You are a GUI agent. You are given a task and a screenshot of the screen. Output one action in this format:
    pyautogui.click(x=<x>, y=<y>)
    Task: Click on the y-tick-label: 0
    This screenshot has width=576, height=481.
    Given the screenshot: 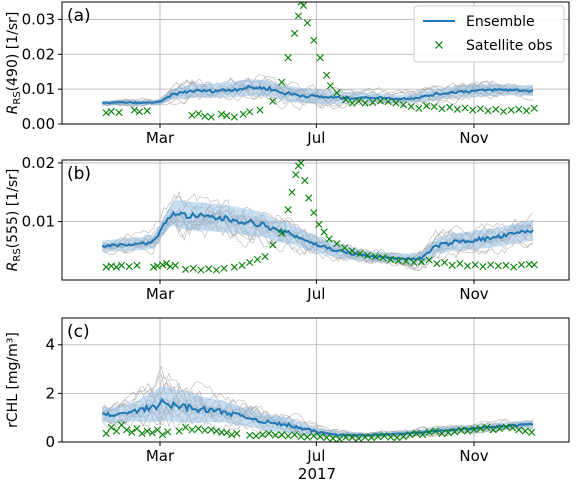 What is the action you would take?
    pyautogui.click(x=50, y=442)
    